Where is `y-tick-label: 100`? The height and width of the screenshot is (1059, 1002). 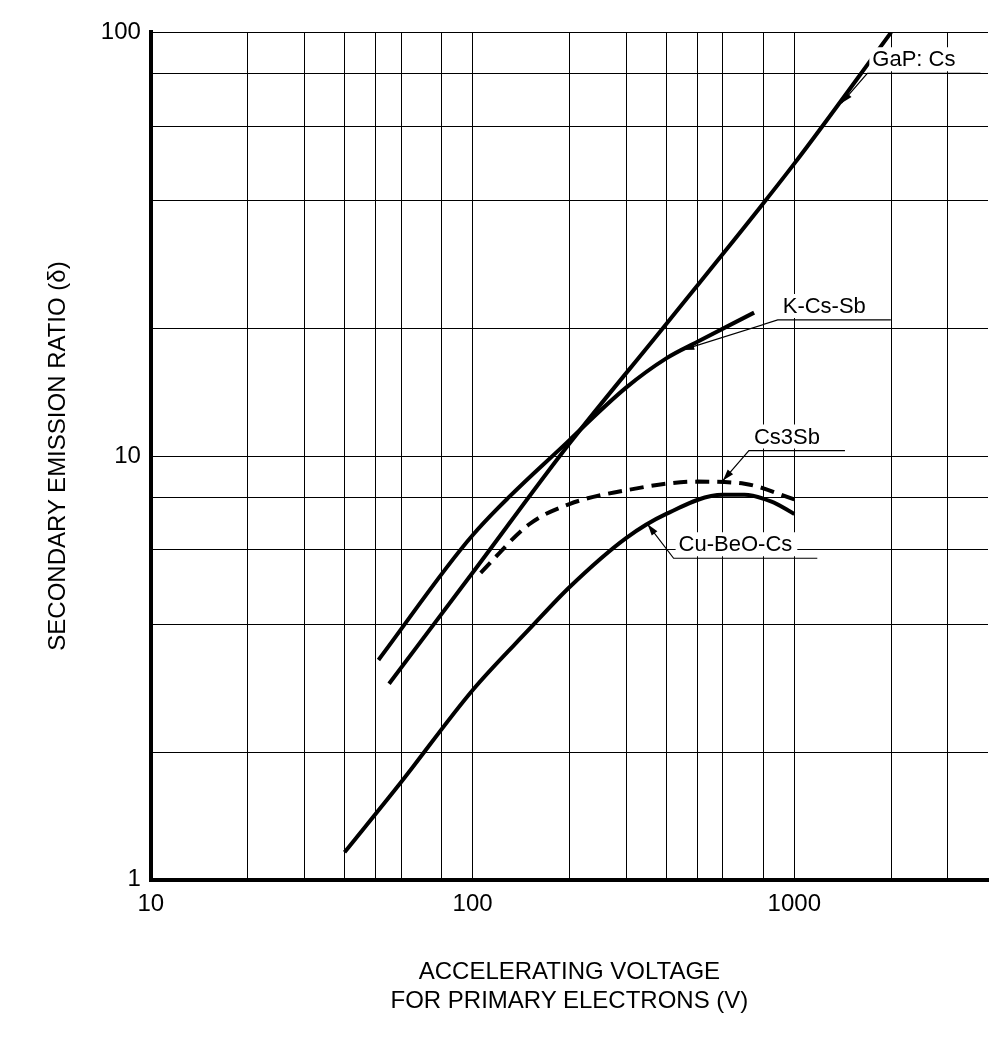 y-tick-label: 100 is located at coordinates (120, 31).